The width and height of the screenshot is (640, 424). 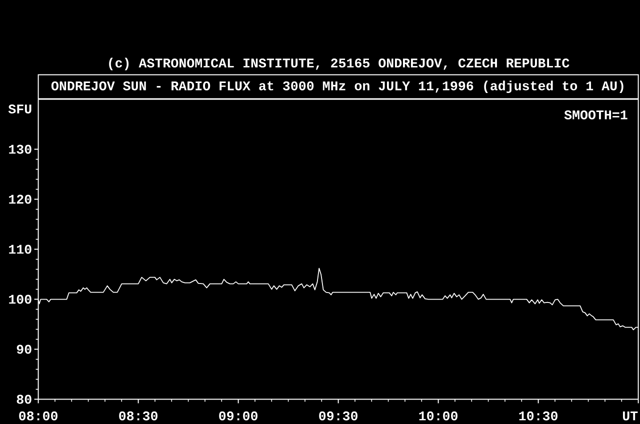 What do you see at coordinates (338, 415) in the screenshot?
I see `x-tick-label: 09:30` at bounding box center [338, 415].